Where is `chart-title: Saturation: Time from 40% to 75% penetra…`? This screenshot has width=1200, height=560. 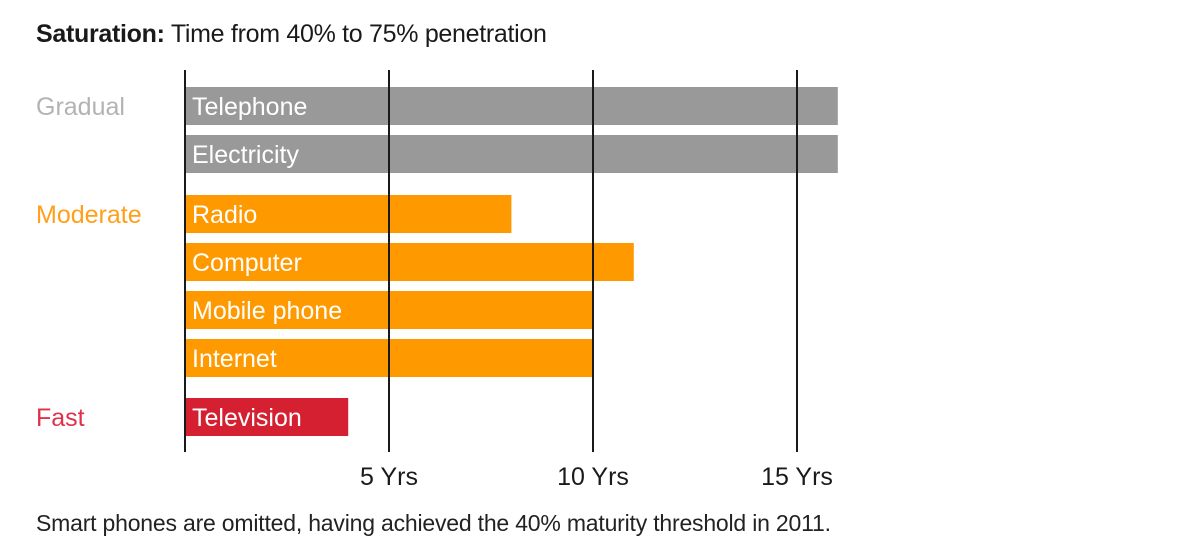 chart-title: Saturation: Time from 40% to 75% penetra… is located at coordinates (291, 34).